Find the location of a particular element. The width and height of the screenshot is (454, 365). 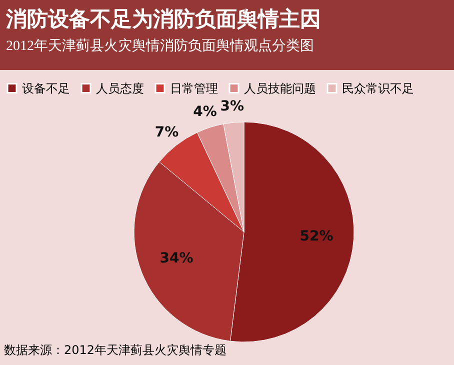

data-label: 4% is located at coordinates (205, 112).